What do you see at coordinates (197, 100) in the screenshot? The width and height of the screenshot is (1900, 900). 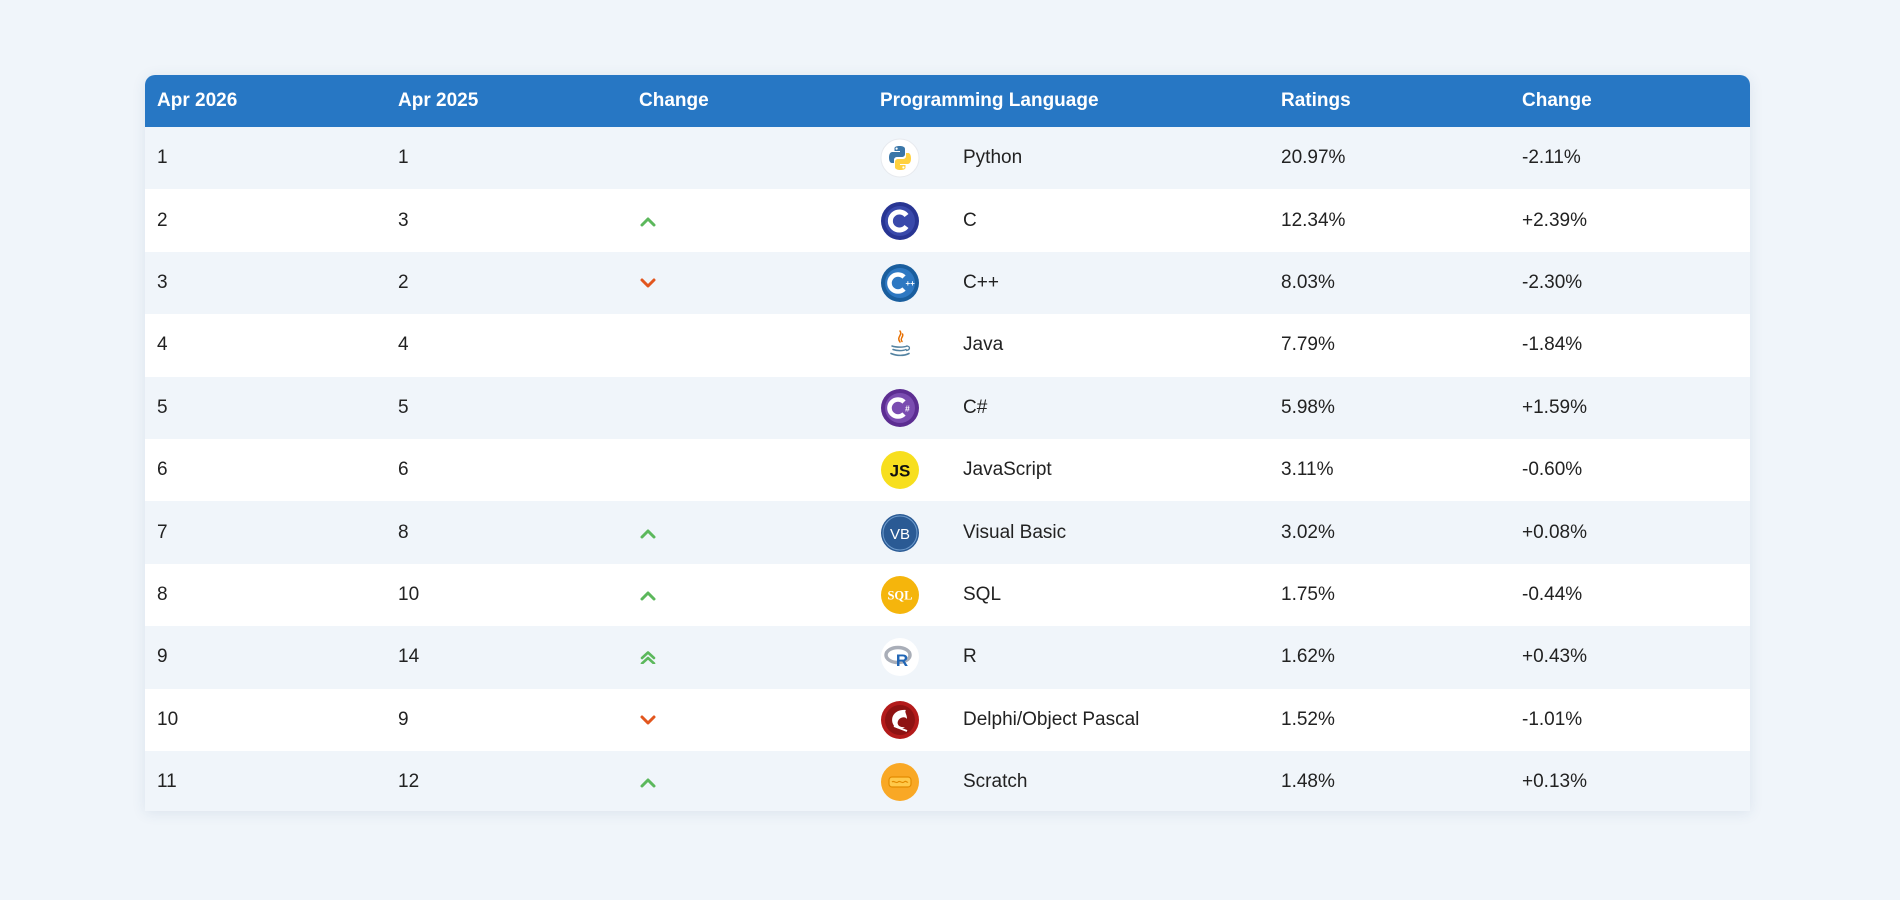 I see `header-this-year: Apr 2026` at bounding box center [197, 100].